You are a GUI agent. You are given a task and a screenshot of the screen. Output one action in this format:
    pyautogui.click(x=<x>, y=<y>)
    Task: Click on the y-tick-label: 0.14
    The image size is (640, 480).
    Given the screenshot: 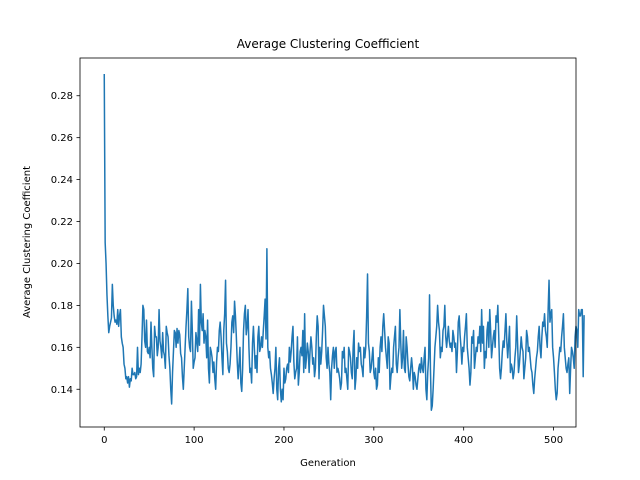 What is the action you would take?
    pyautogui.click(x=62, y=390)
    